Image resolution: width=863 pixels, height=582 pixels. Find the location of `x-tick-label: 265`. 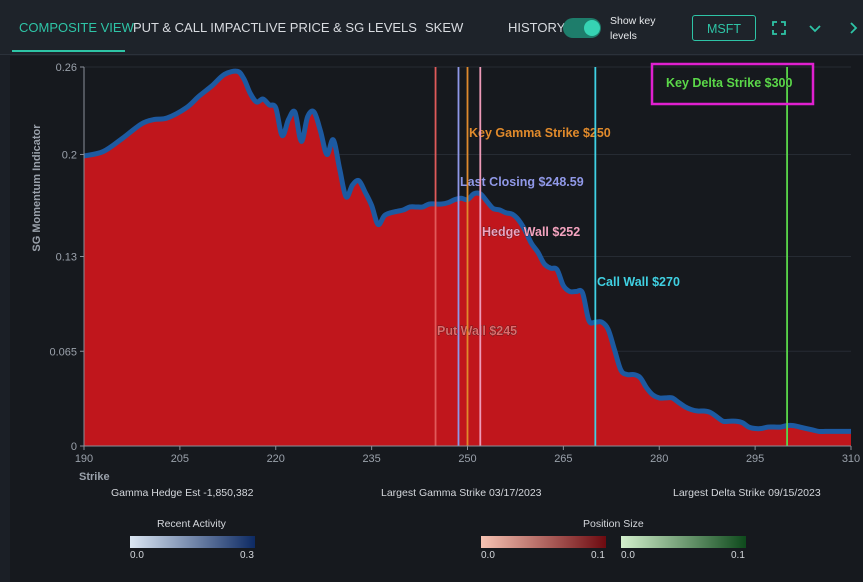

x-tick-label: 265 is located at coordinates (563, 459).